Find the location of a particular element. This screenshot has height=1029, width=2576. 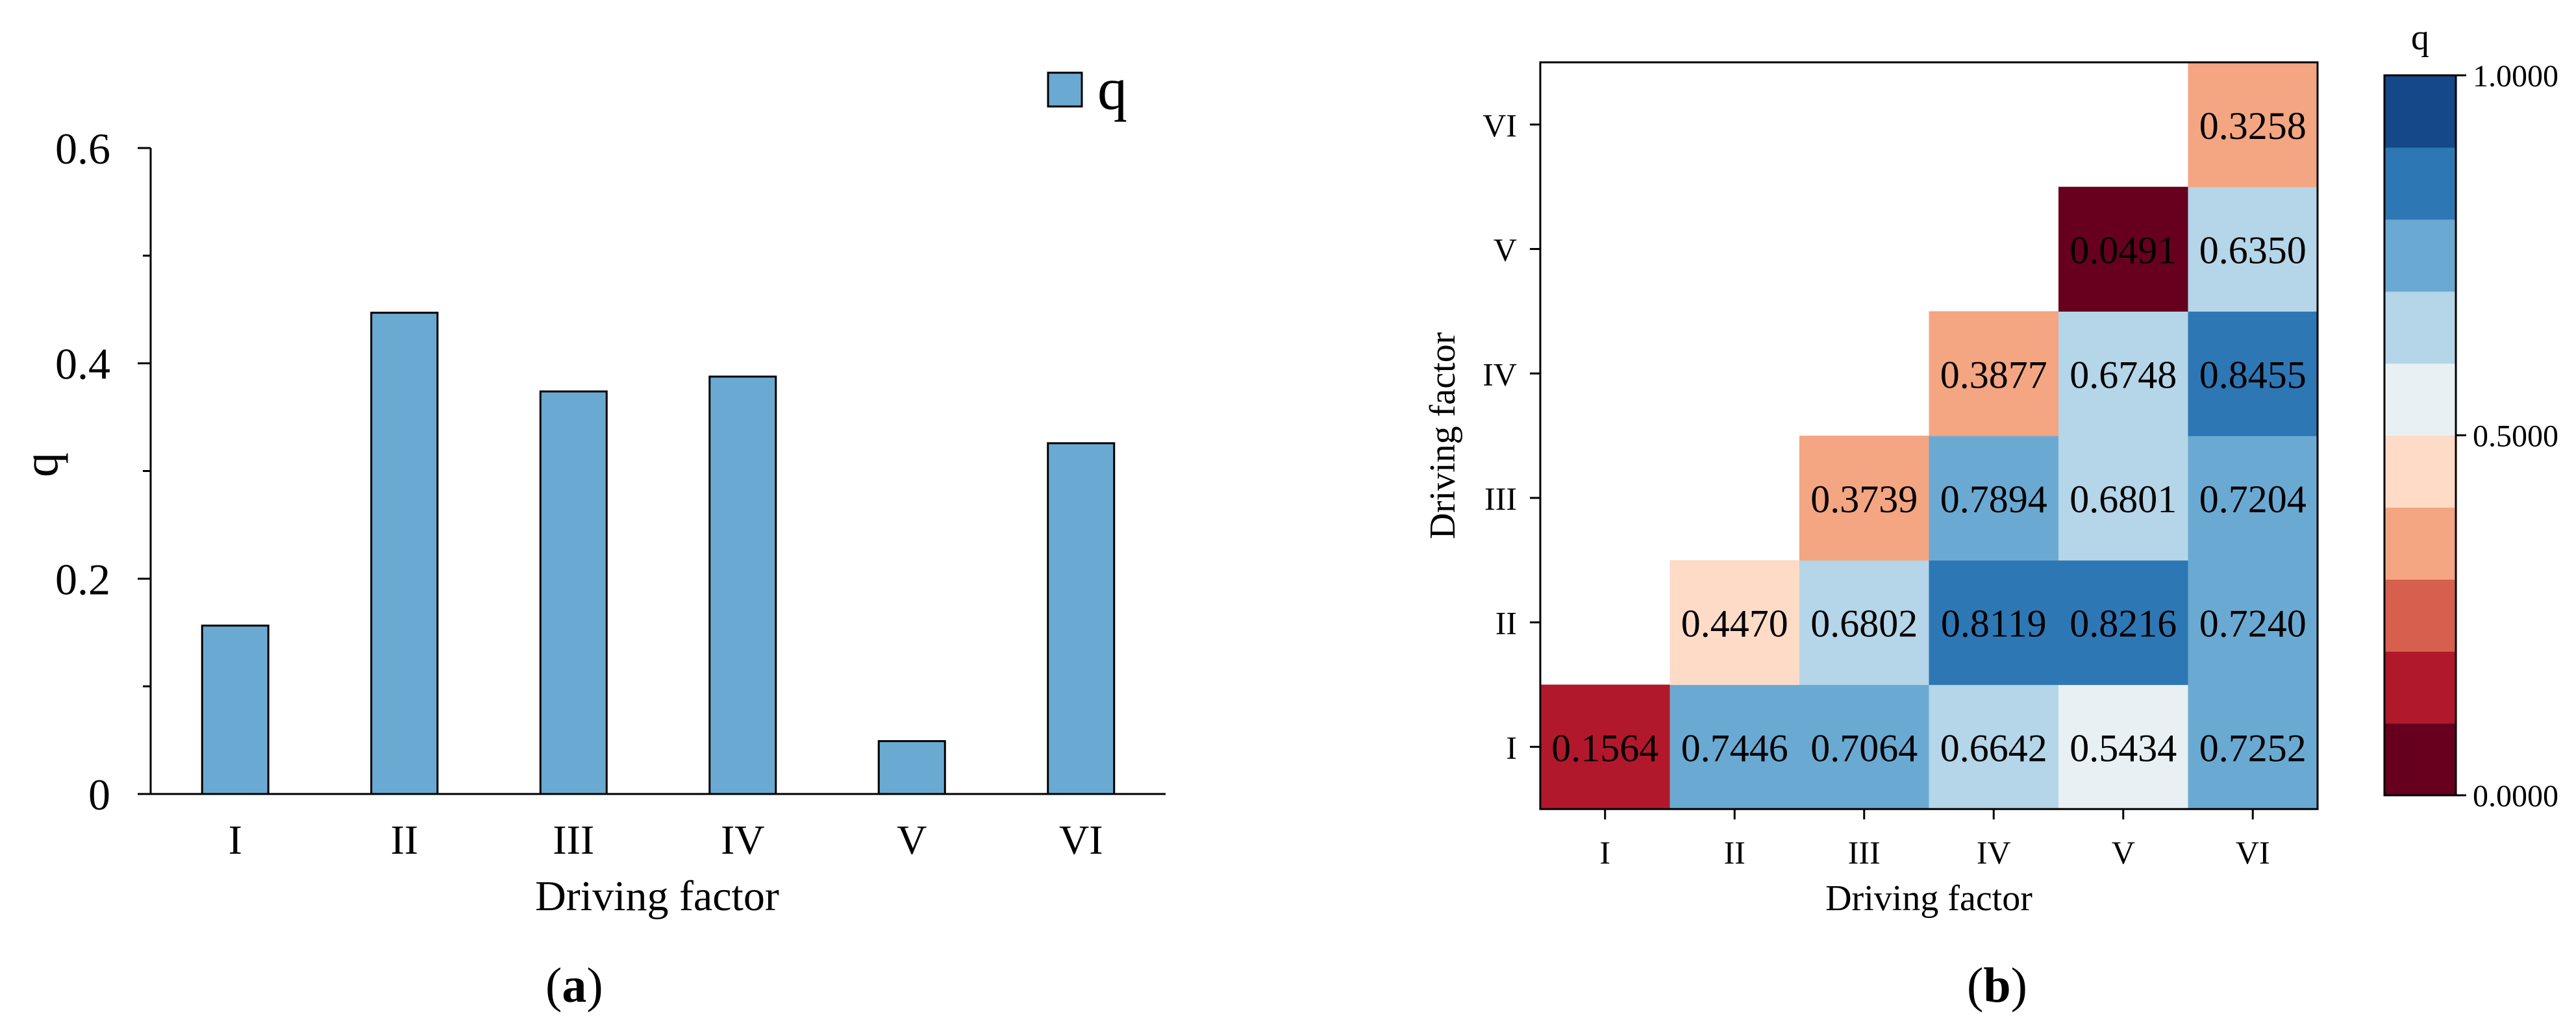

a-y-tick-label: 0.2 is located at coordinates (82, 579).